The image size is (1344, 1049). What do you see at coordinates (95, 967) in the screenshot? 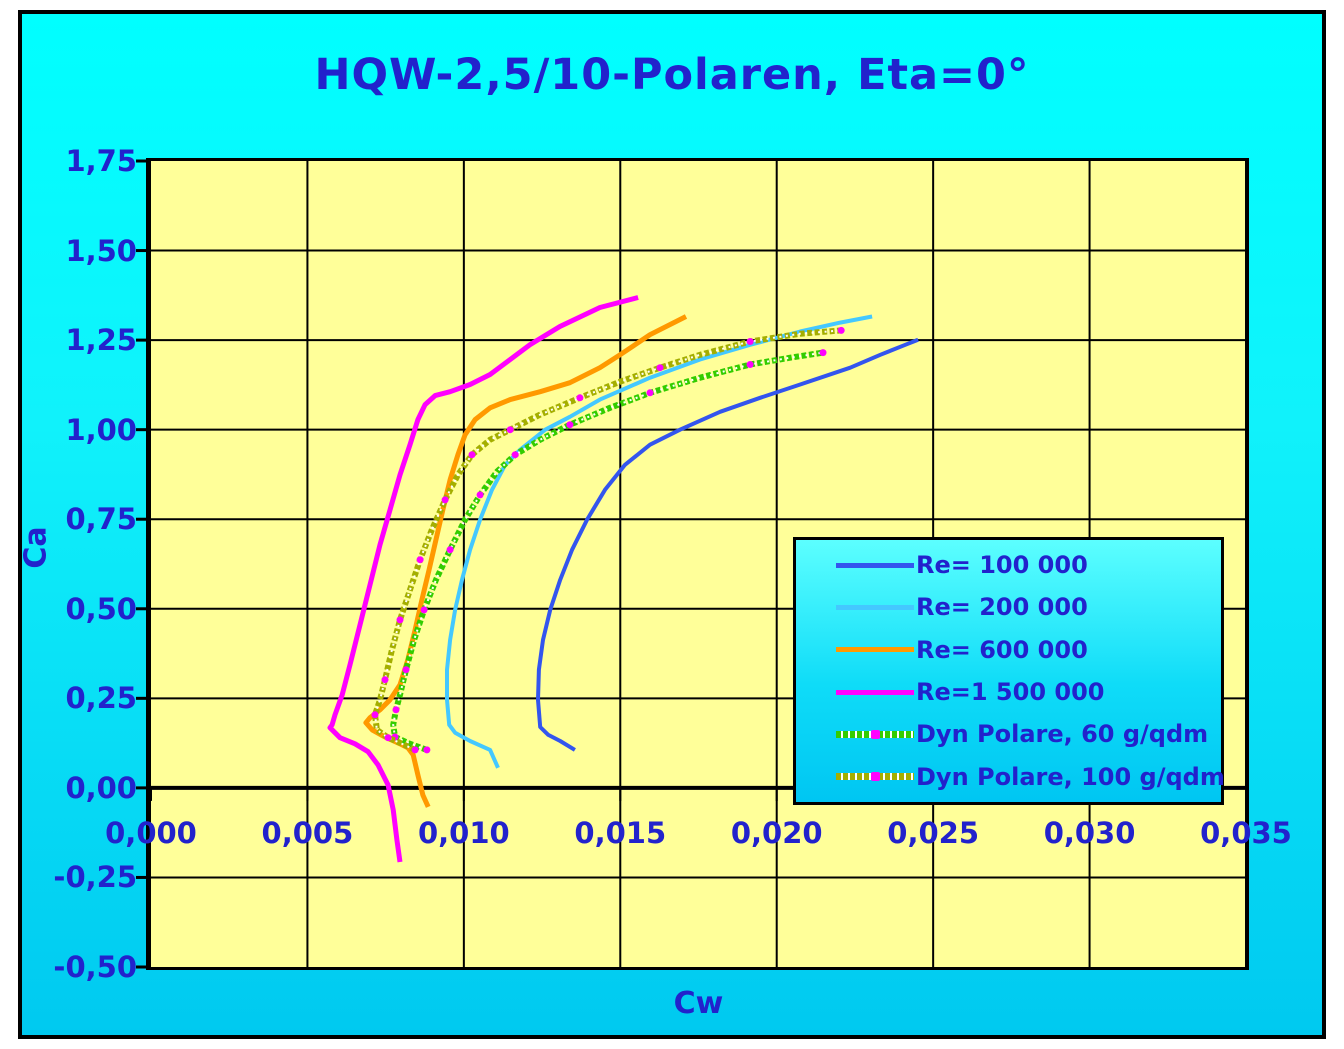
I see `y-tick-label: -0,50` at bounding box center [95, 967].